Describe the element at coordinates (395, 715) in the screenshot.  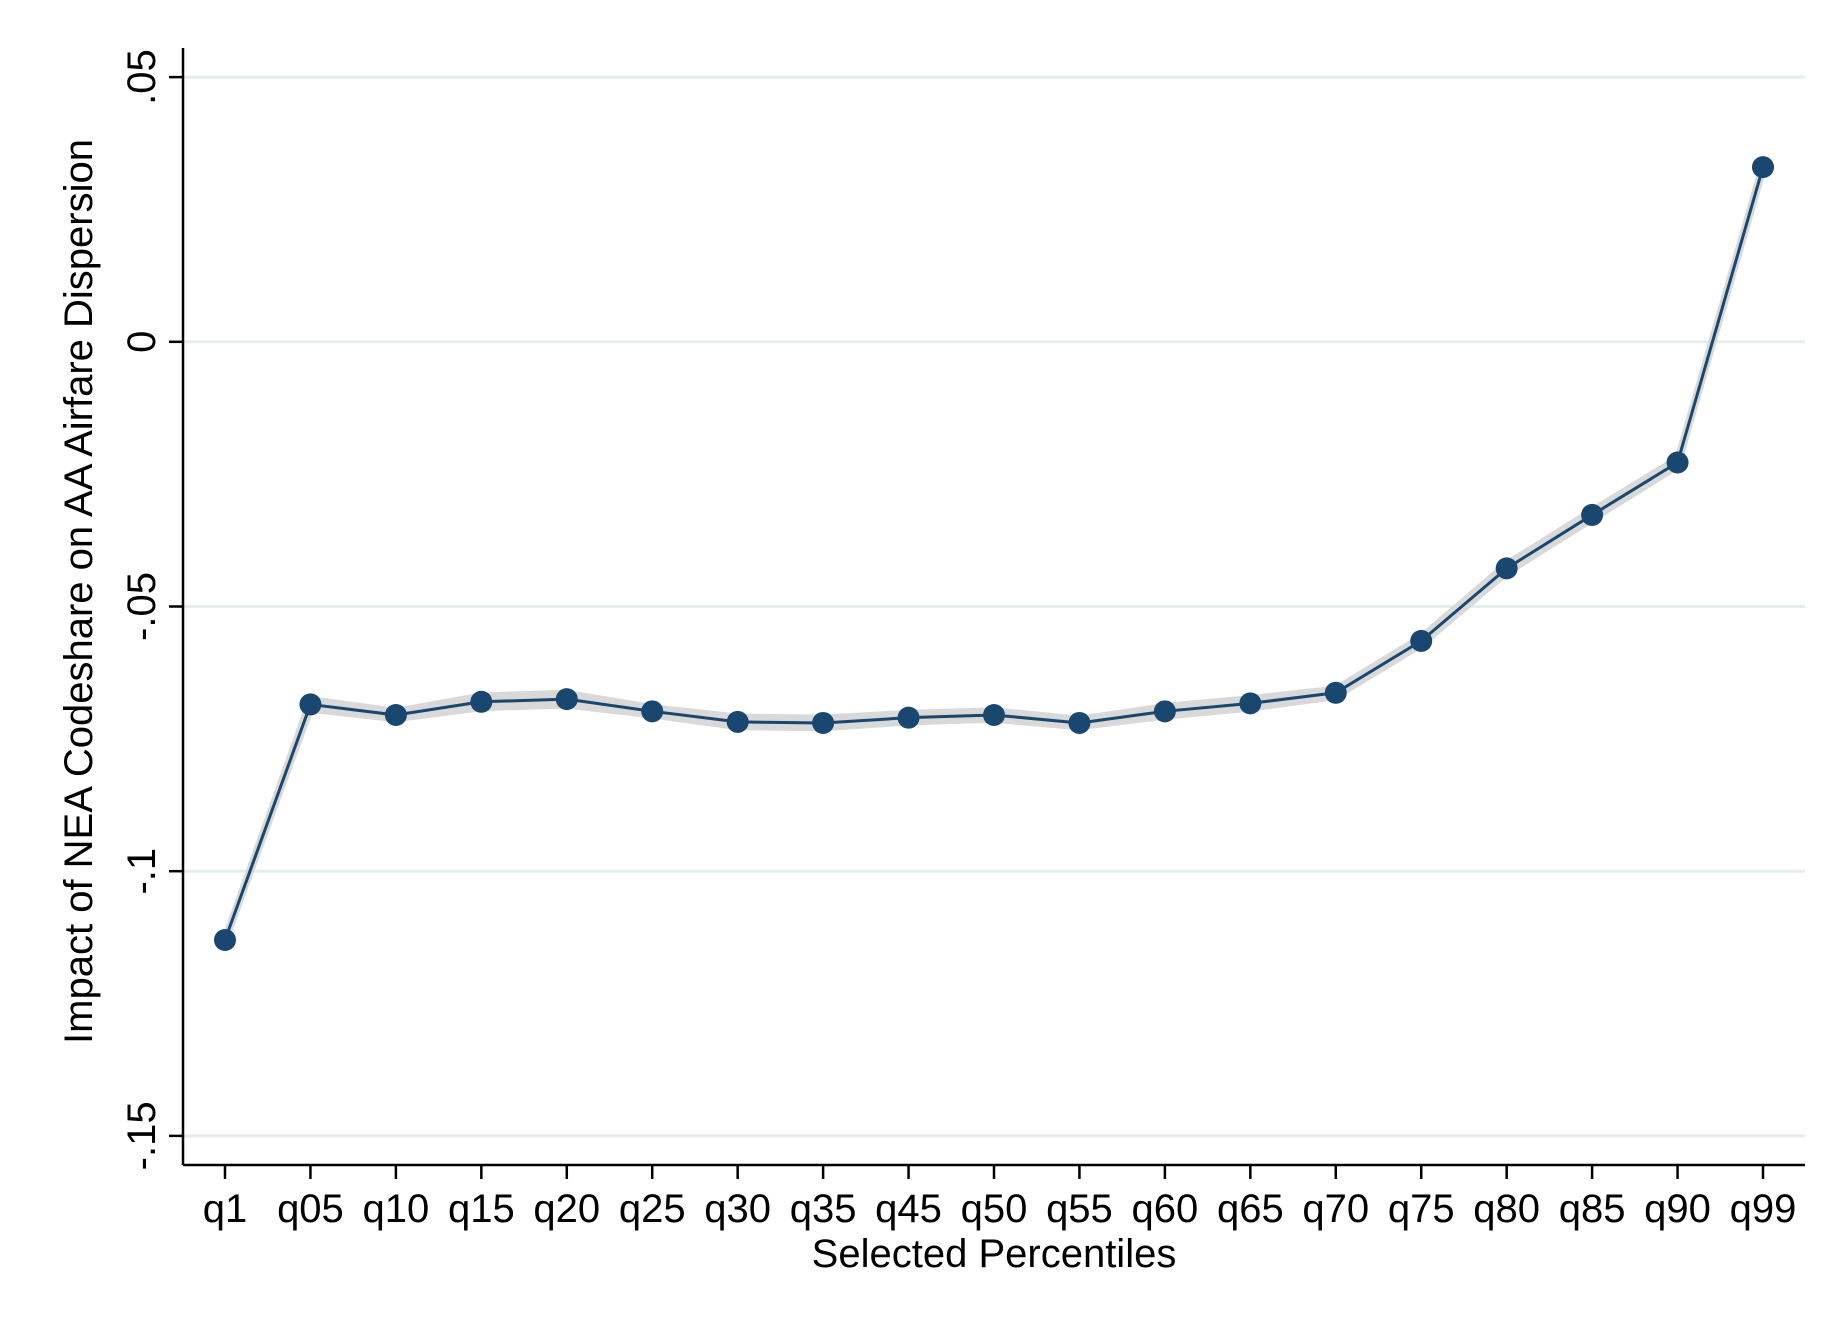
I see `data-point-q10` at that location.